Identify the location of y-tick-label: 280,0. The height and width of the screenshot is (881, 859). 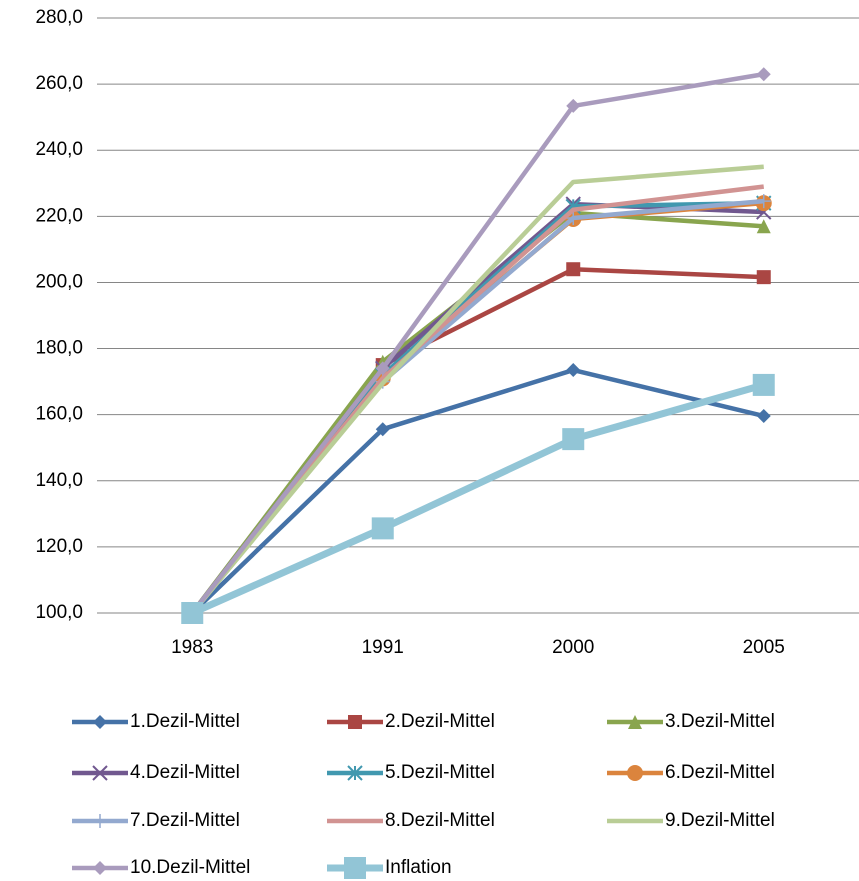
(59, 17).